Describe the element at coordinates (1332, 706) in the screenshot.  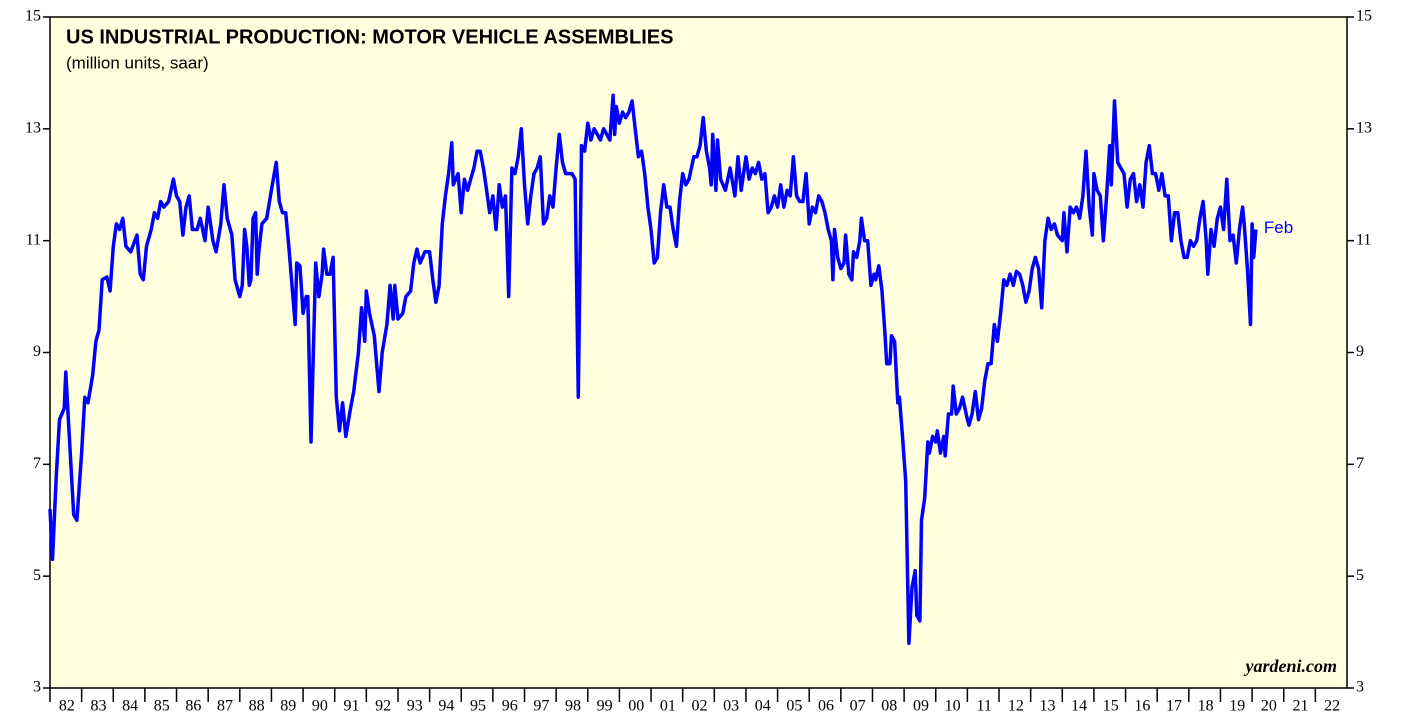
I see `x-tick-label: 22` at that location.